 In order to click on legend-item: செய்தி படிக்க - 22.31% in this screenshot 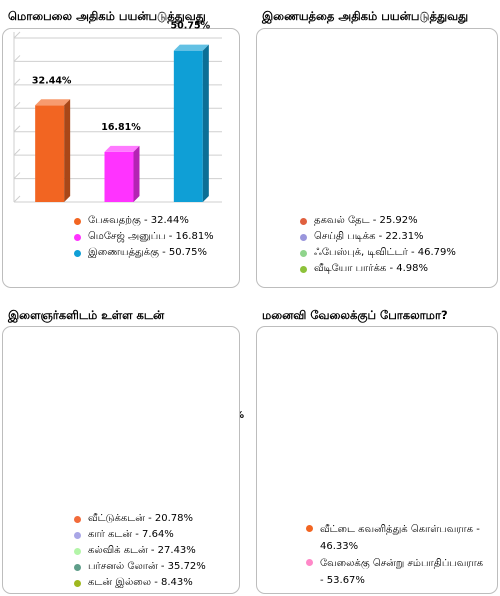, I will do `click(378, 237)`.